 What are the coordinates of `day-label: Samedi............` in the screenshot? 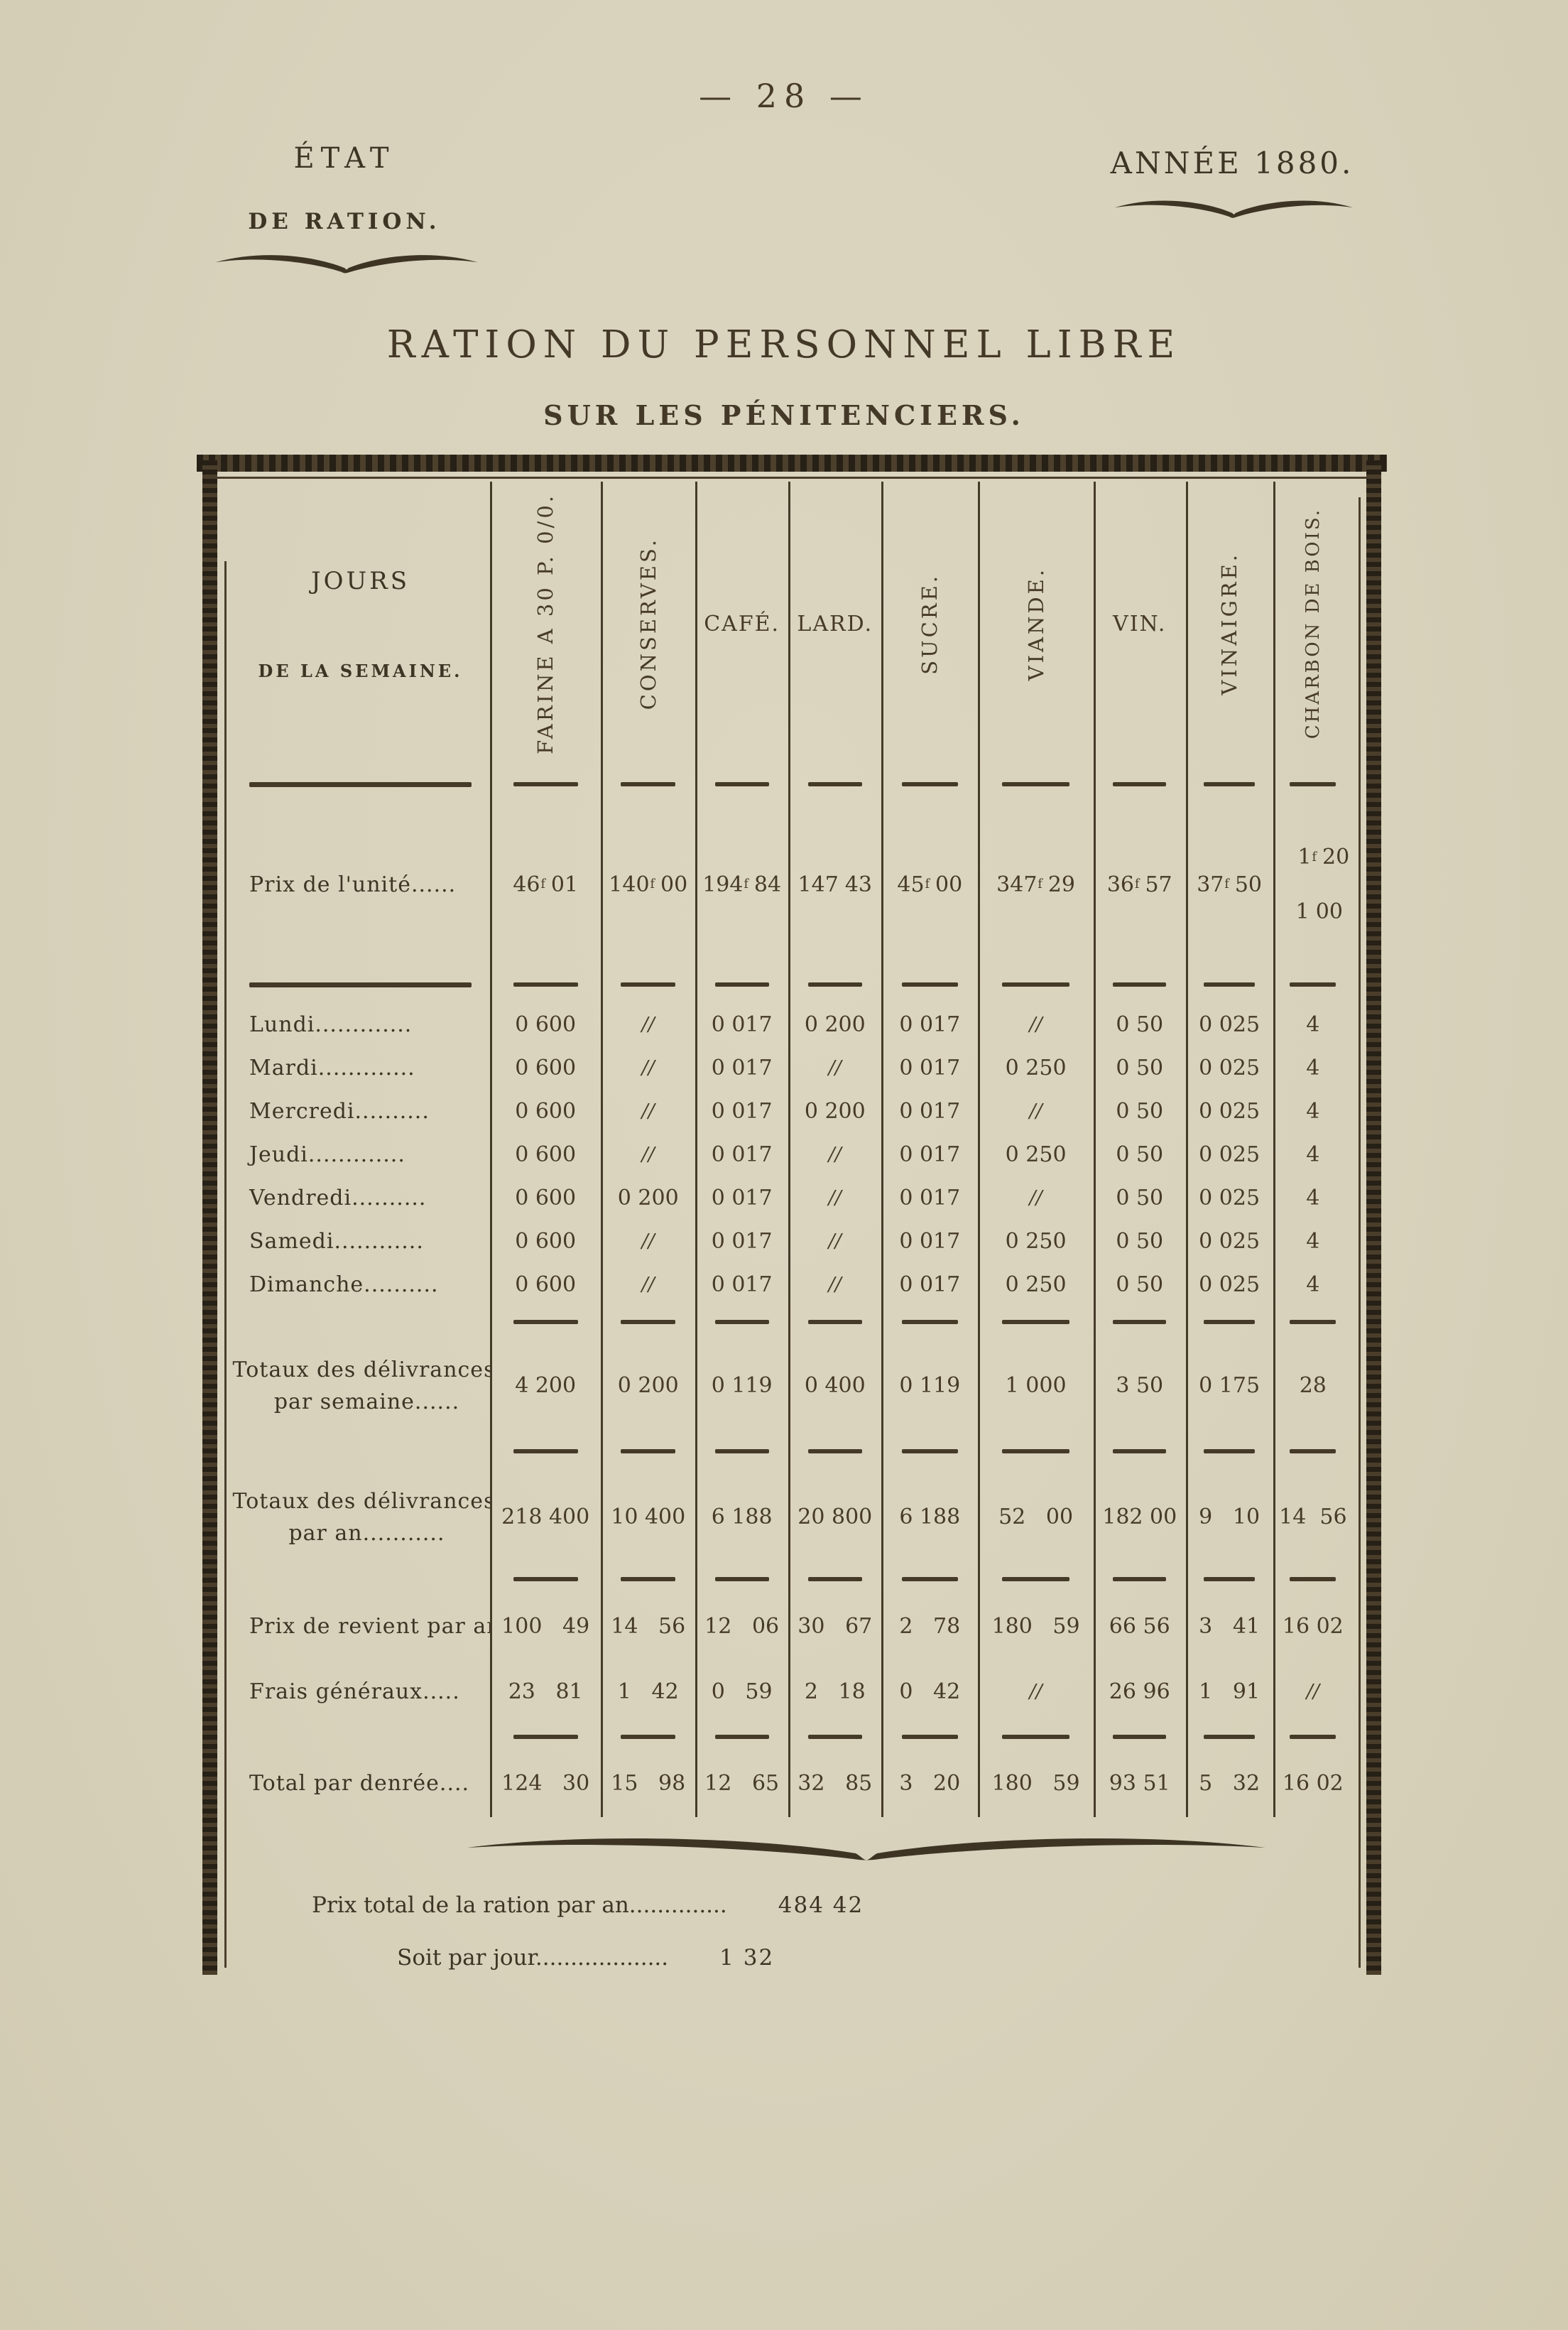 It's located at (336, 1241).